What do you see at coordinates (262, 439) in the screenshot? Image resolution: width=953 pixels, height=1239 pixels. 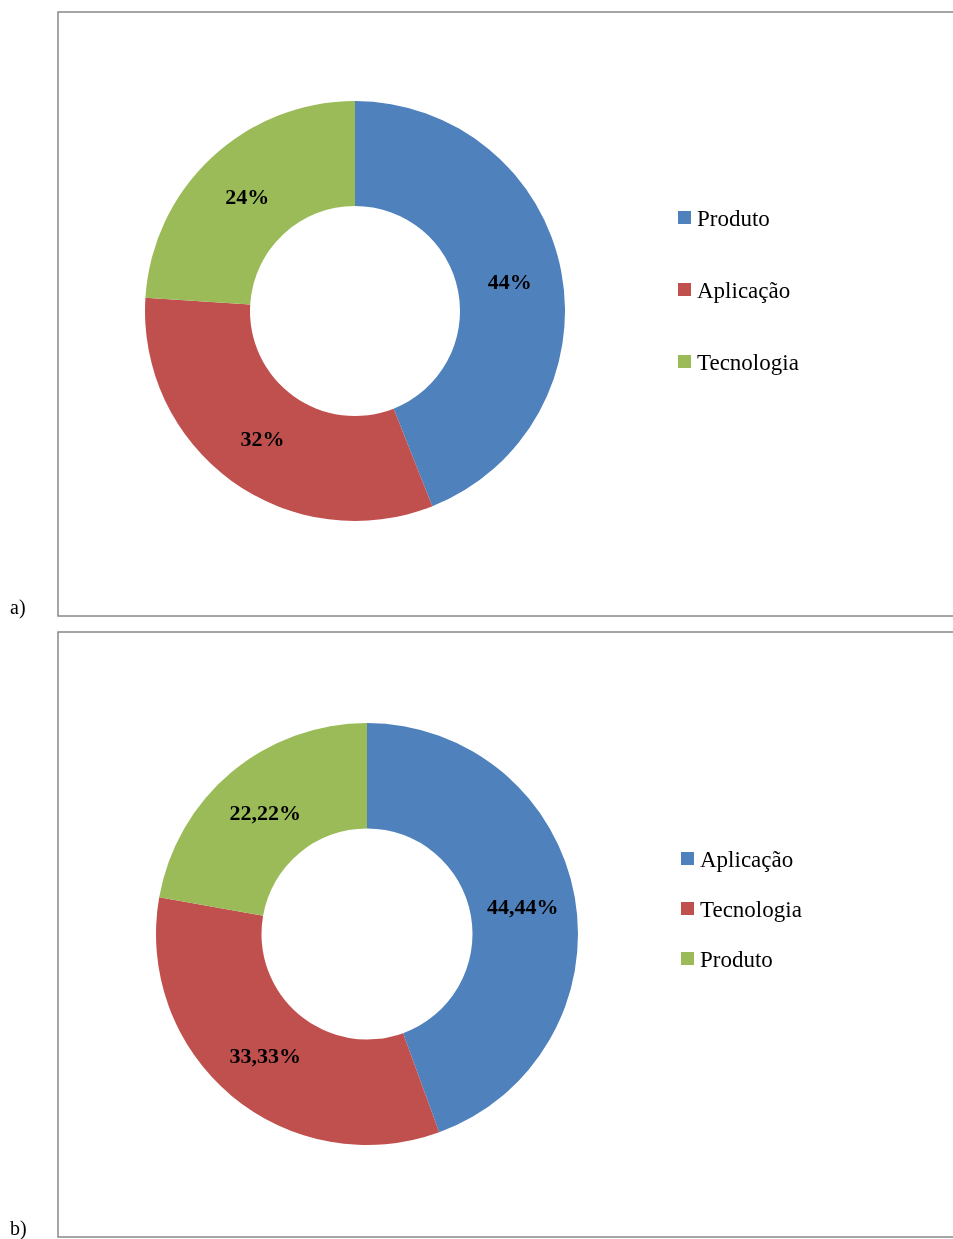 I see `data-label: 32%` at bounding box center [262, 439].